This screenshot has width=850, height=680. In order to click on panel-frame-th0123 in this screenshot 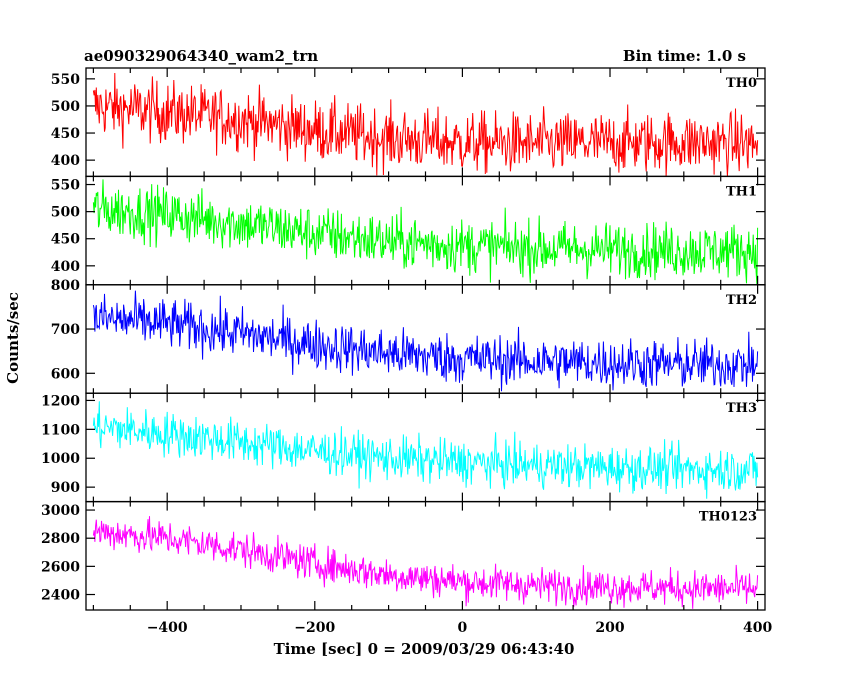, I will do `click(425, 555)`.